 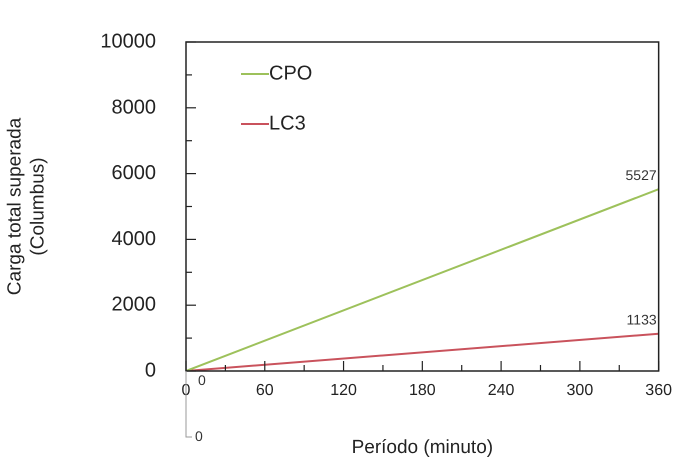 What do you see at coordinates (290, 73) in the screenshot?
I see `legend-label: CPO` at bounding box center [290, 73].